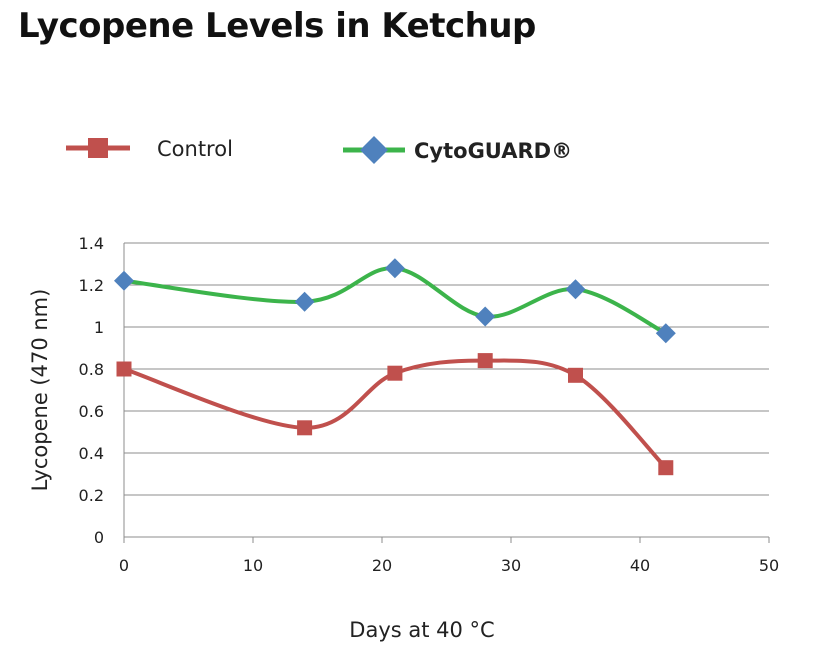 Image resolution: width=828 pixels, height=647 pixels. Describe the element at coordinates (98, 148) in the screenshot. I see `legend-marker-control` at that location.